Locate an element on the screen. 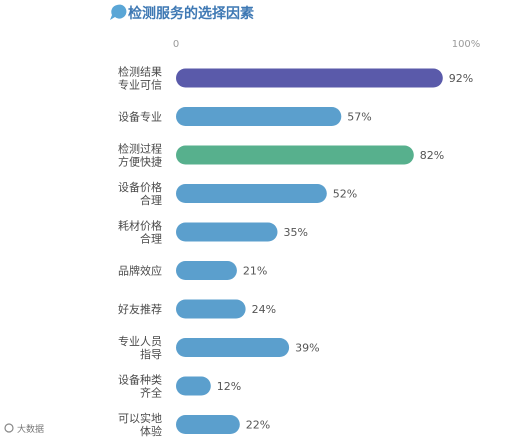  category-label-9-0: 可以实地 is located at coordinates (140, 418).